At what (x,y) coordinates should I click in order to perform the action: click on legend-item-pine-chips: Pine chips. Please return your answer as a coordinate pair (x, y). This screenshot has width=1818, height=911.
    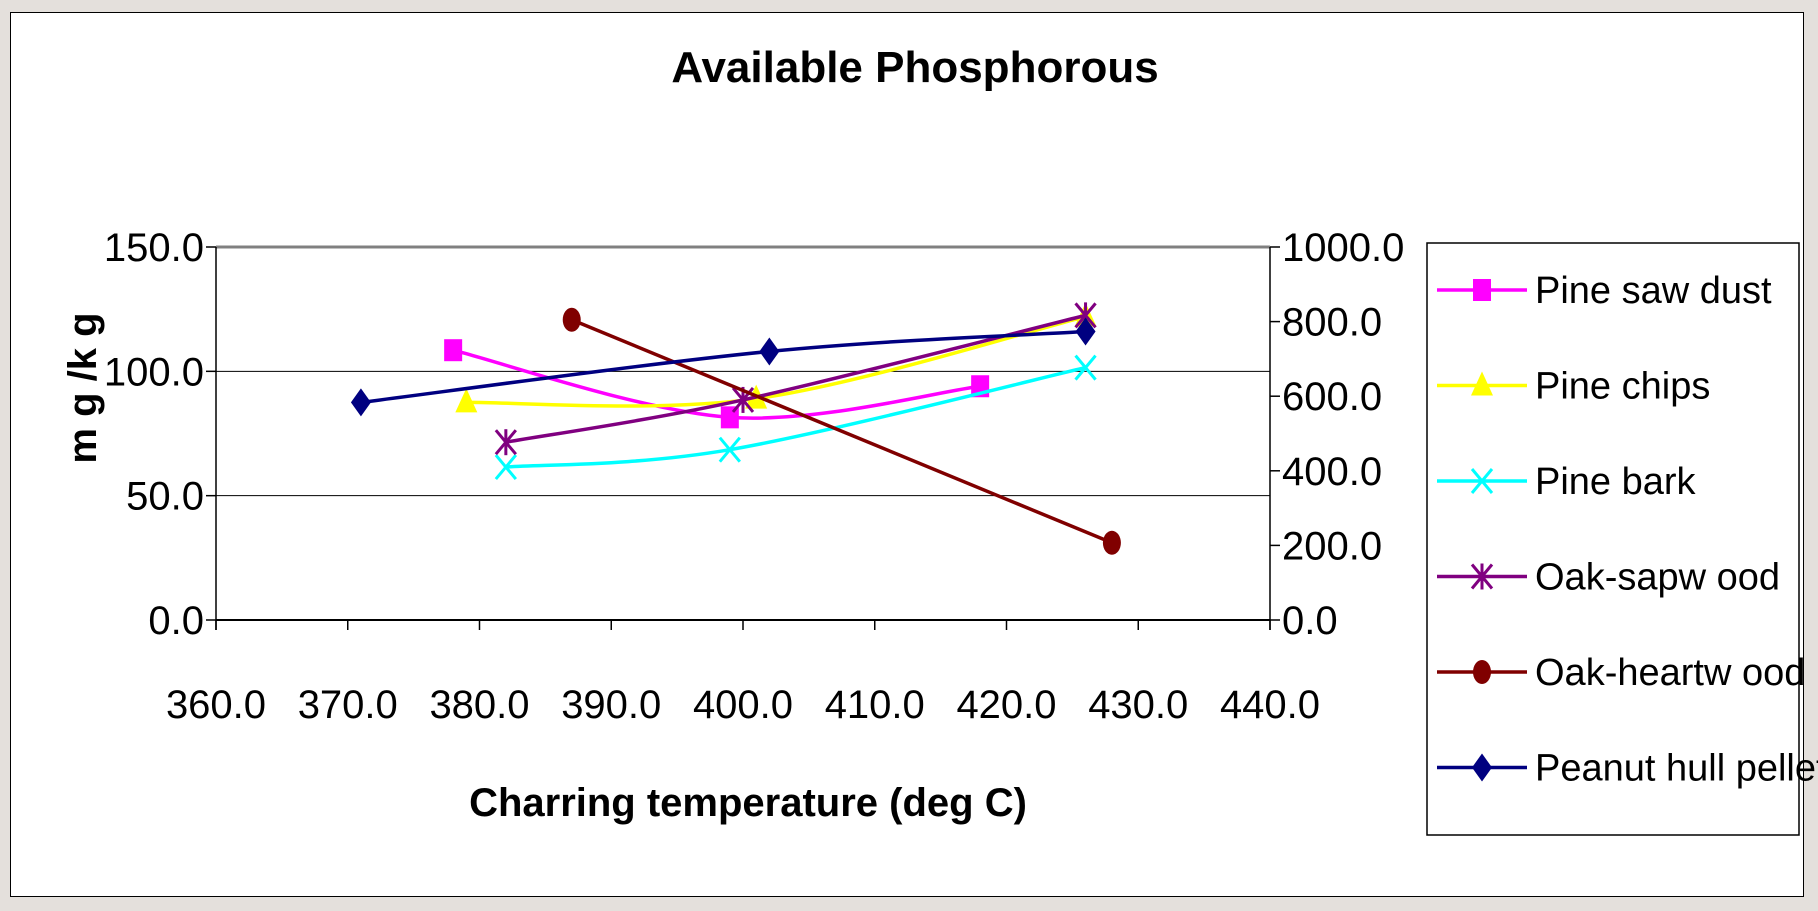
    Looking at the image, I should click on (1573, 387).